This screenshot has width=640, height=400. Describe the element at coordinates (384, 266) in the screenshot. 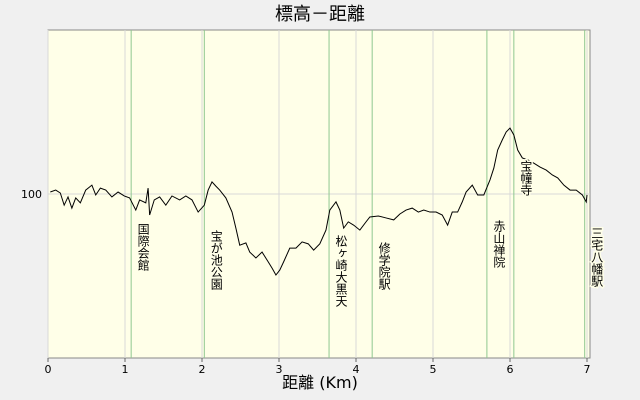

I see `landmark-label: 修学院駅` at that location.